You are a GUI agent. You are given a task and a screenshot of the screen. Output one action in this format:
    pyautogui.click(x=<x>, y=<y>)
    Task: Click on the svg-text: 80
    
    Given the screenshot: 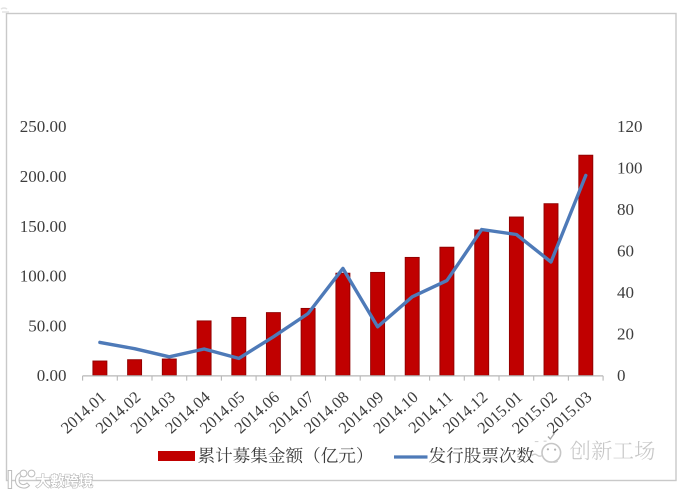 What is the action you would take?
    pyautogui.click(x=625, y=209)
    